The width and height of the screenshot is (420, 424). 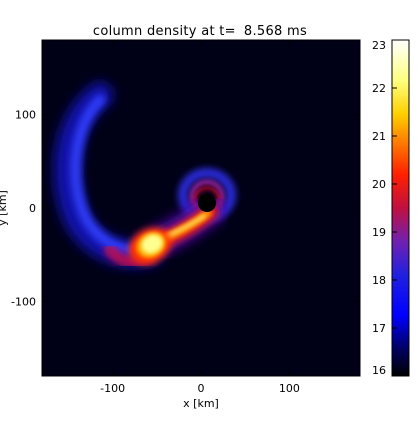 What do you see at coordinates (201, 388) in the screenshot?
I see `x-tick-label: 0` at bounding box center [201, 388].